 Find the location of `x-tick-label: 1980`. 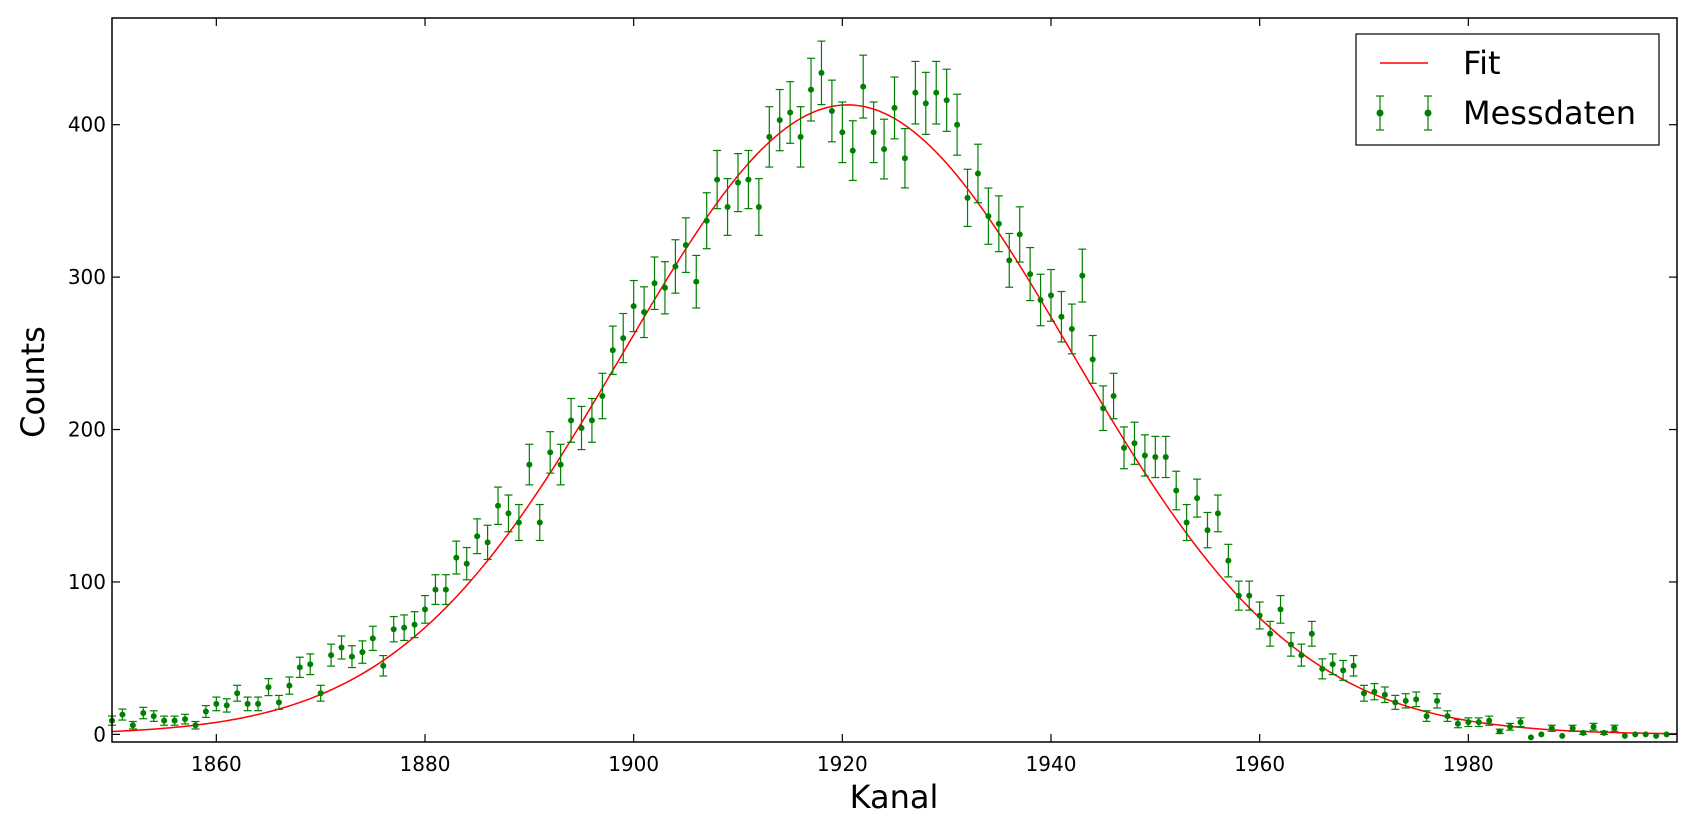

x-tick-label: 1980 is located at coordinates (1468, 764).